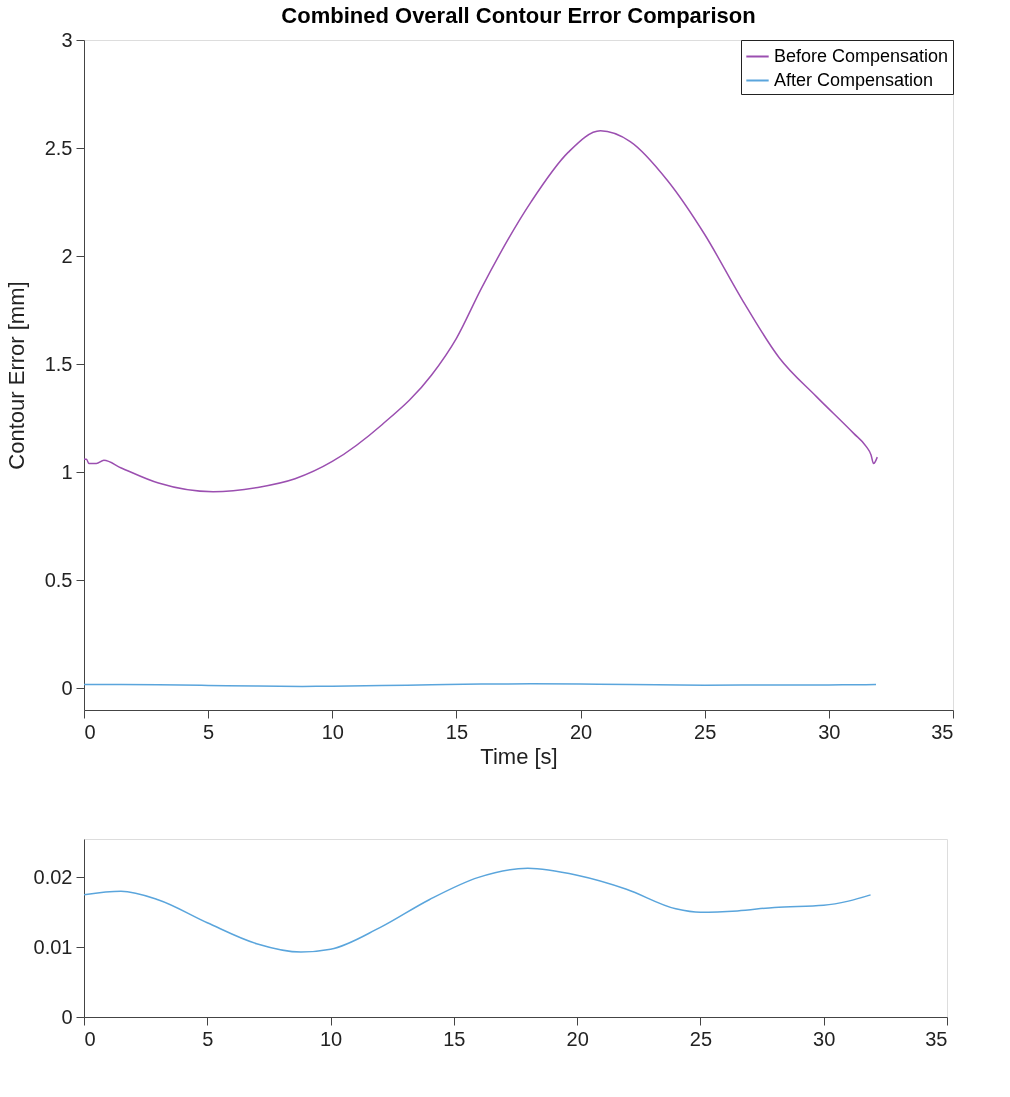  I want to click on legend-label: Before Compensation, so click(861, 55).